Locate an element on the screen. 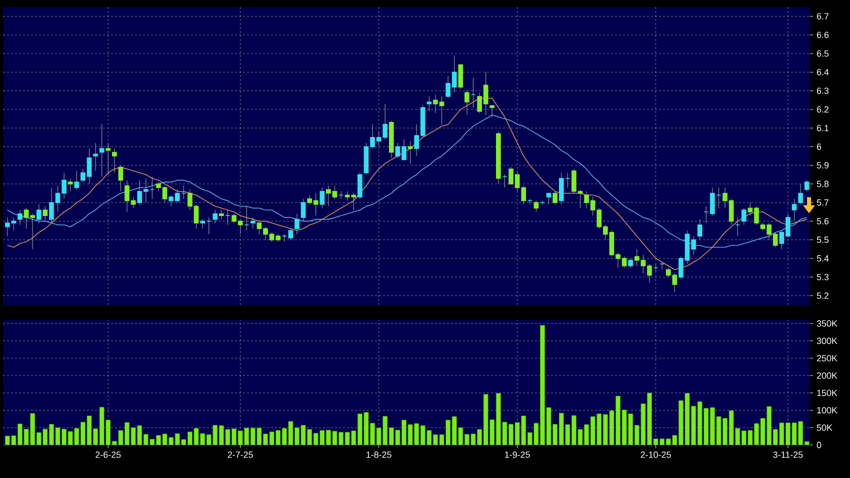 The width and height of the screenshot is (850, 478). y-tick-label: 6.5 is located at coordinates (822, 53).